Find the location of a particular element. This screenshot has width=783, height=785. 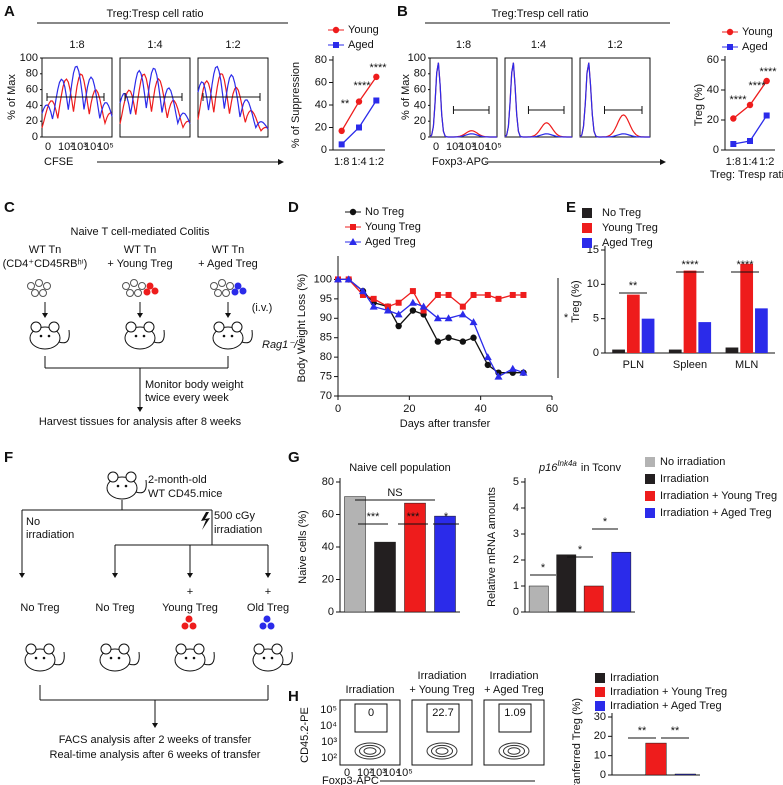

gate-value: 22.7 is located at coordinates (442, 713).